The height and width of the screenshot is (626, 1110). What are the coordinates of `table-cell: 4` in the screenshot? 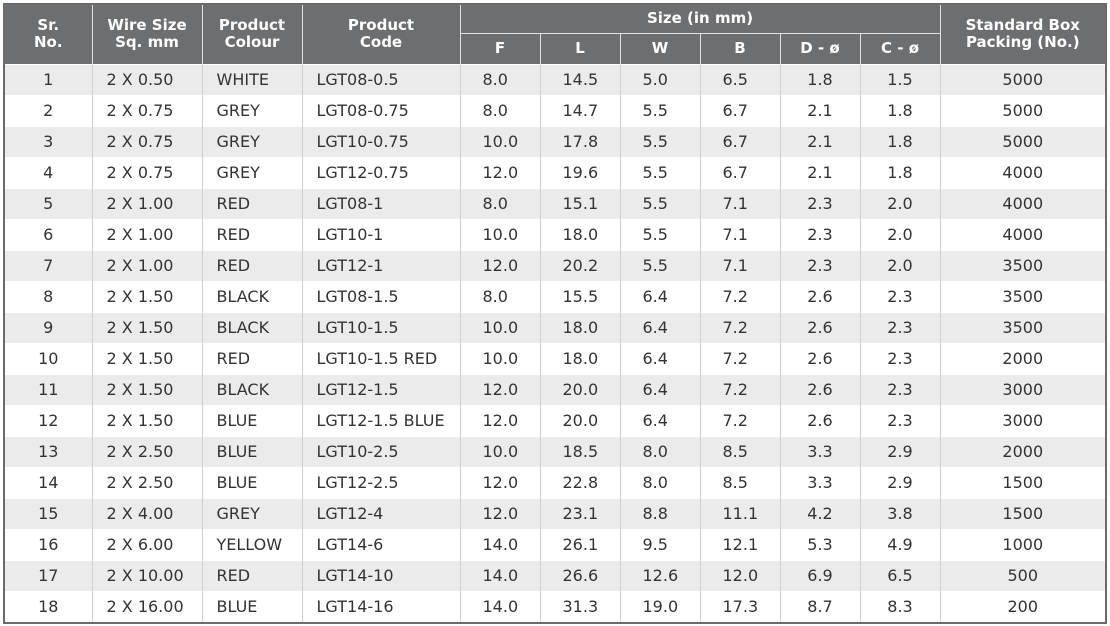 It's located at (47, 172).